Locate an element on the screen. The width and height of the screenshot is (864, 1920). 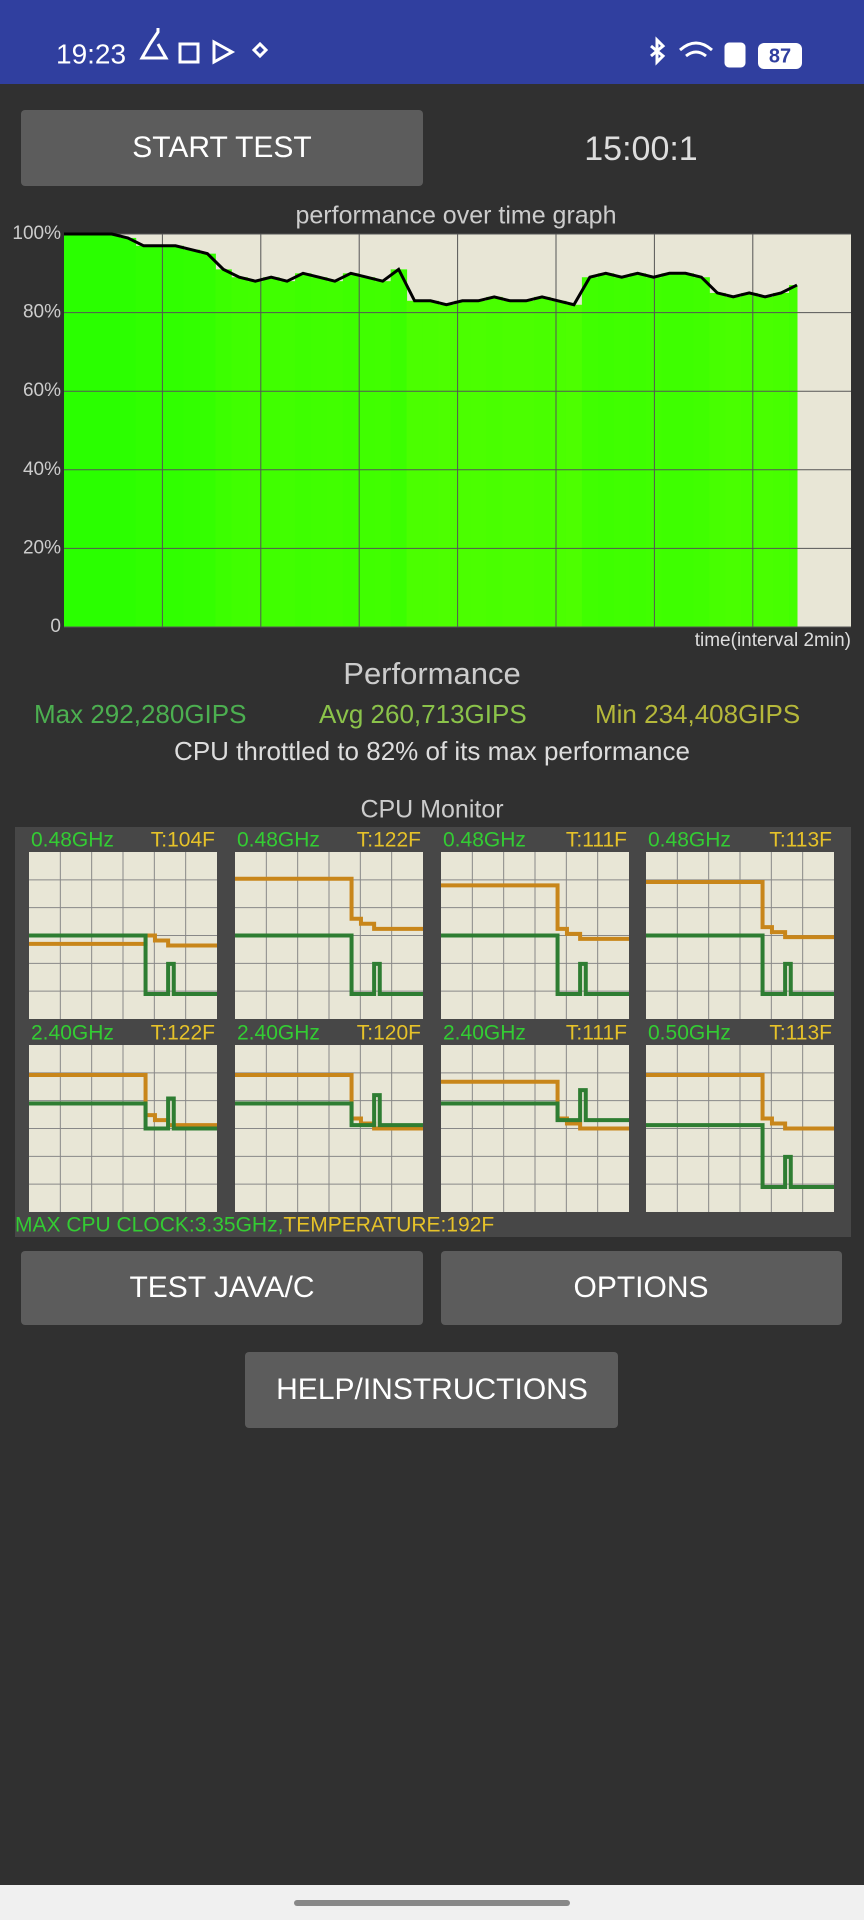
start-button-label: START TEST is located at coordinates (222, 147).